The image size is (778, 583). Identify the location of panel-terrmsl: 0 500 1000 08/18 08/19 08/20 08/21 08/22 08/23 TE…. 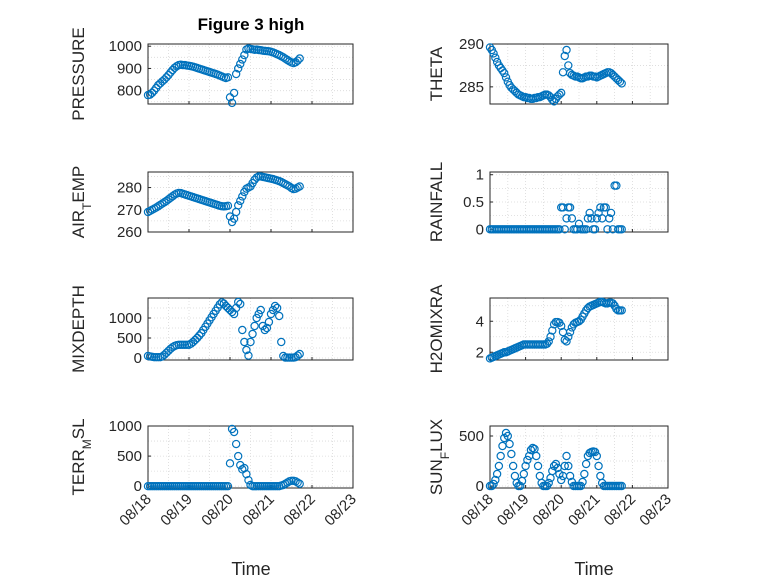
(214, 473).